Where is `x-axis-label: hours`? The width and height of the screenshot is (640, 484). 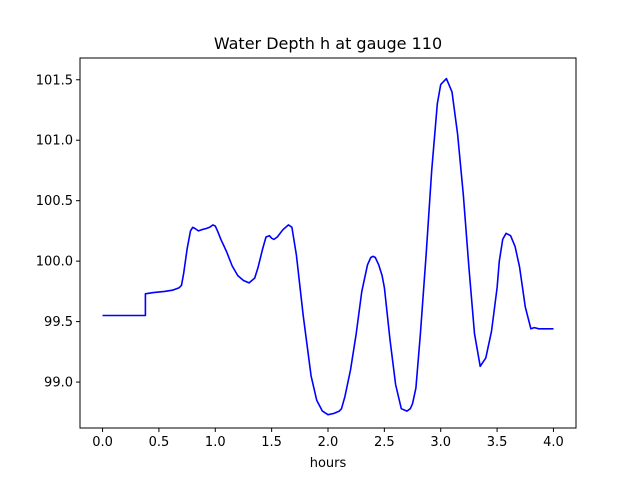
x-axis-label: hours is located at coordinates (328, 463).